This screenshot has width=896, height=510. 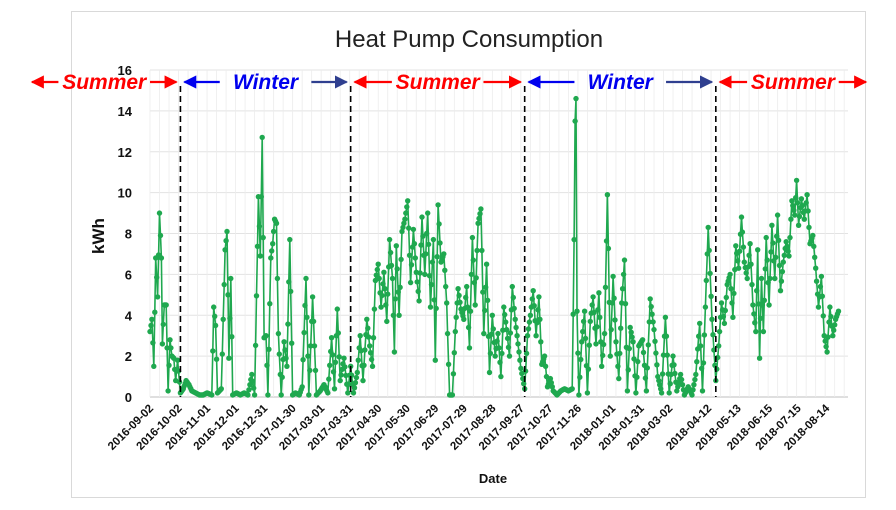 I want to click on x-axis-label: Date, so click(x=493, y=478).